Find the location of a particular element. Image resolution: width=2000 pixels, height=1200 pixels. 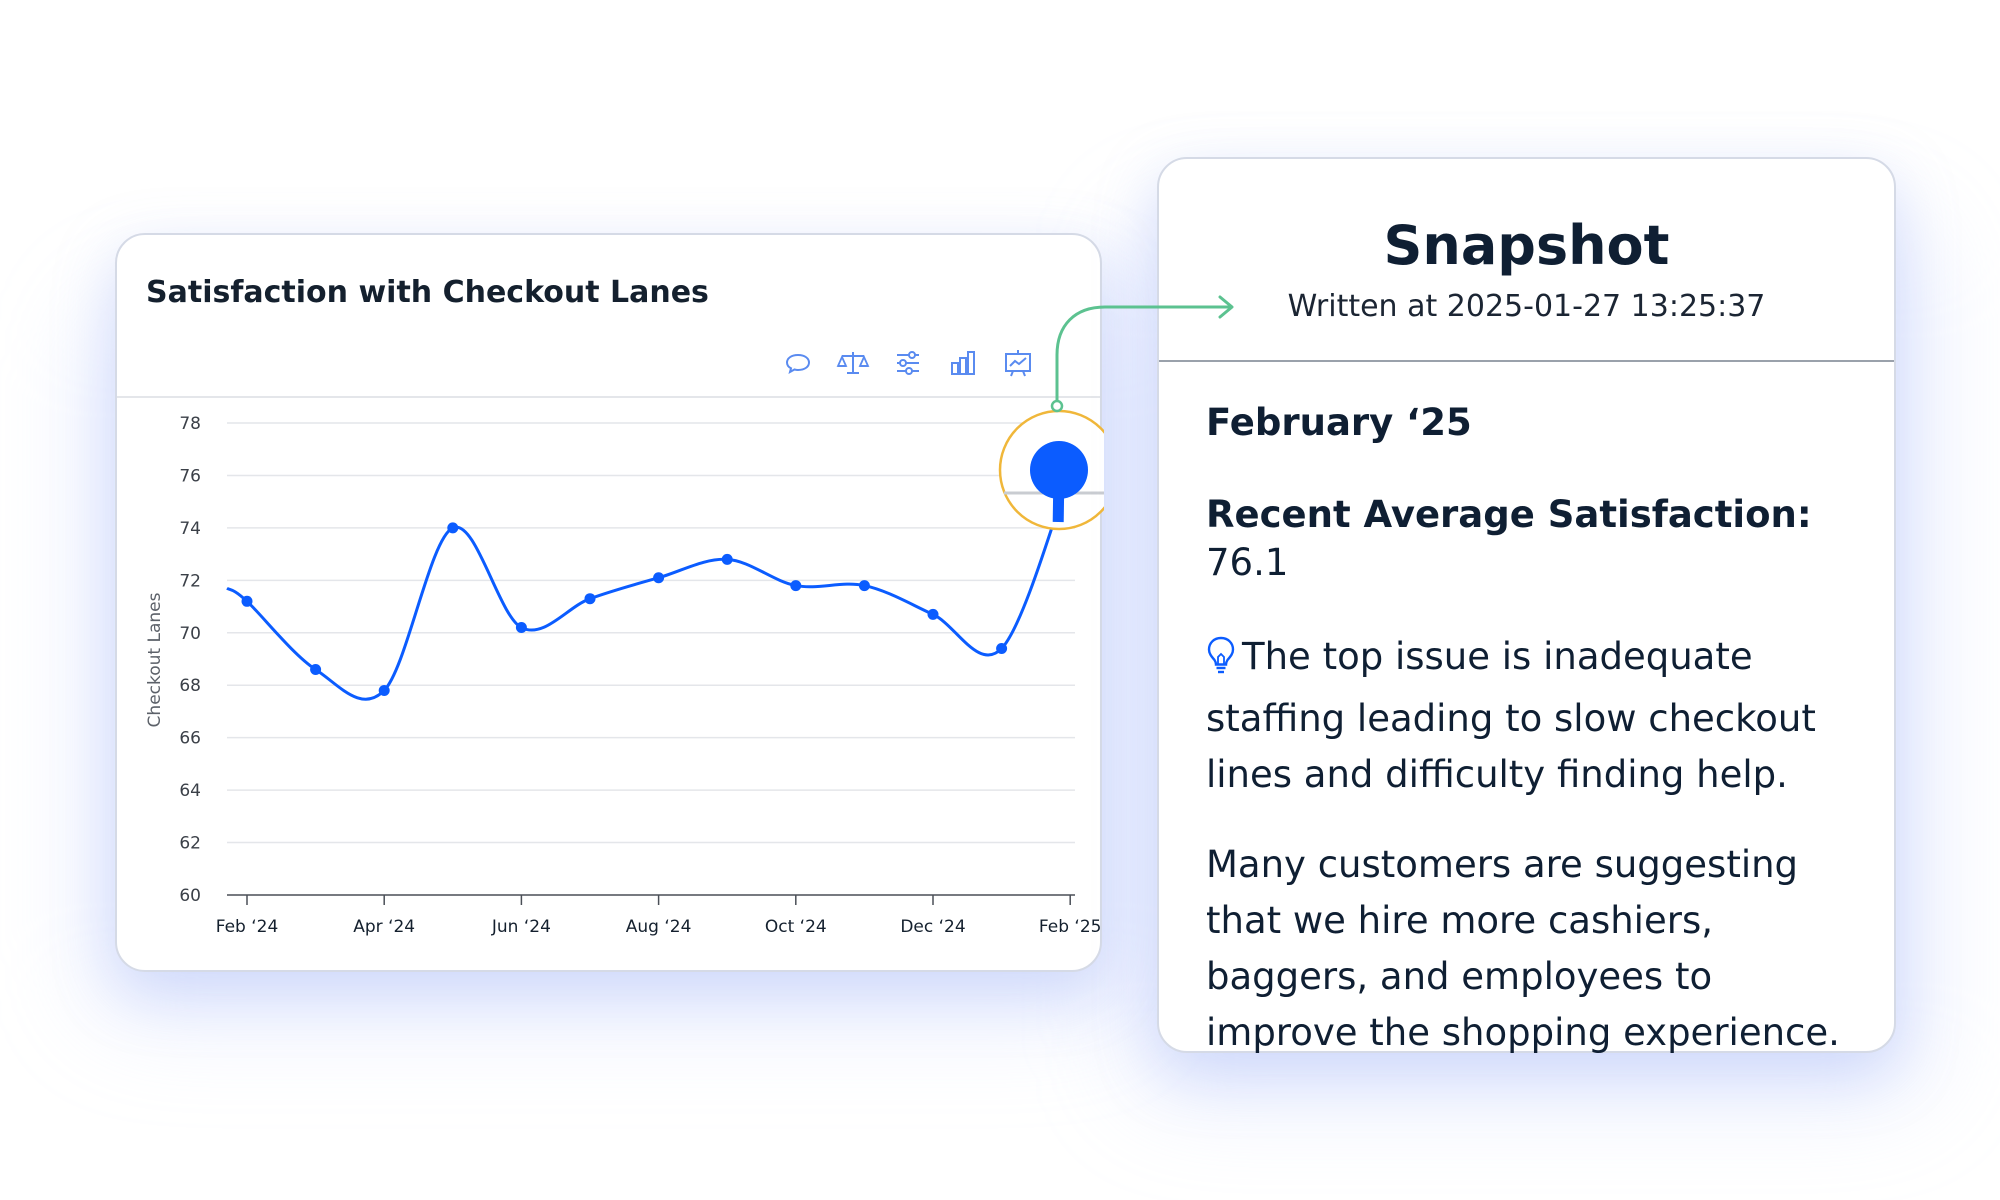

bar-chart-icon is located at coordinates (963, 363).